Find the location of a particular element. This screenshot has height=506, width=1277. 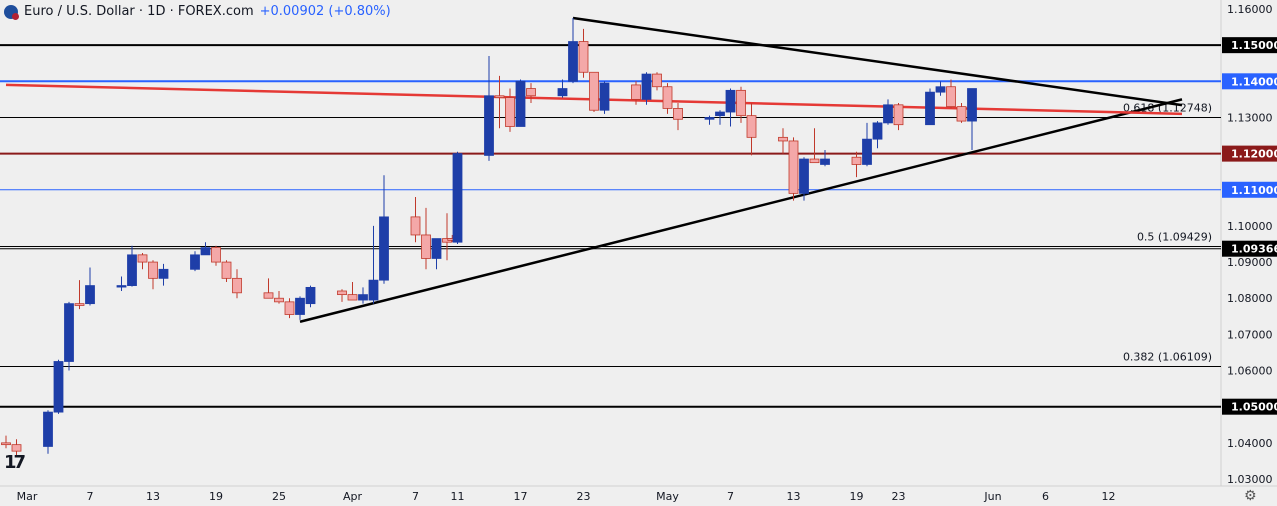

price-level-badge-text: 1.11000 is located at coordinates (1254, 190).